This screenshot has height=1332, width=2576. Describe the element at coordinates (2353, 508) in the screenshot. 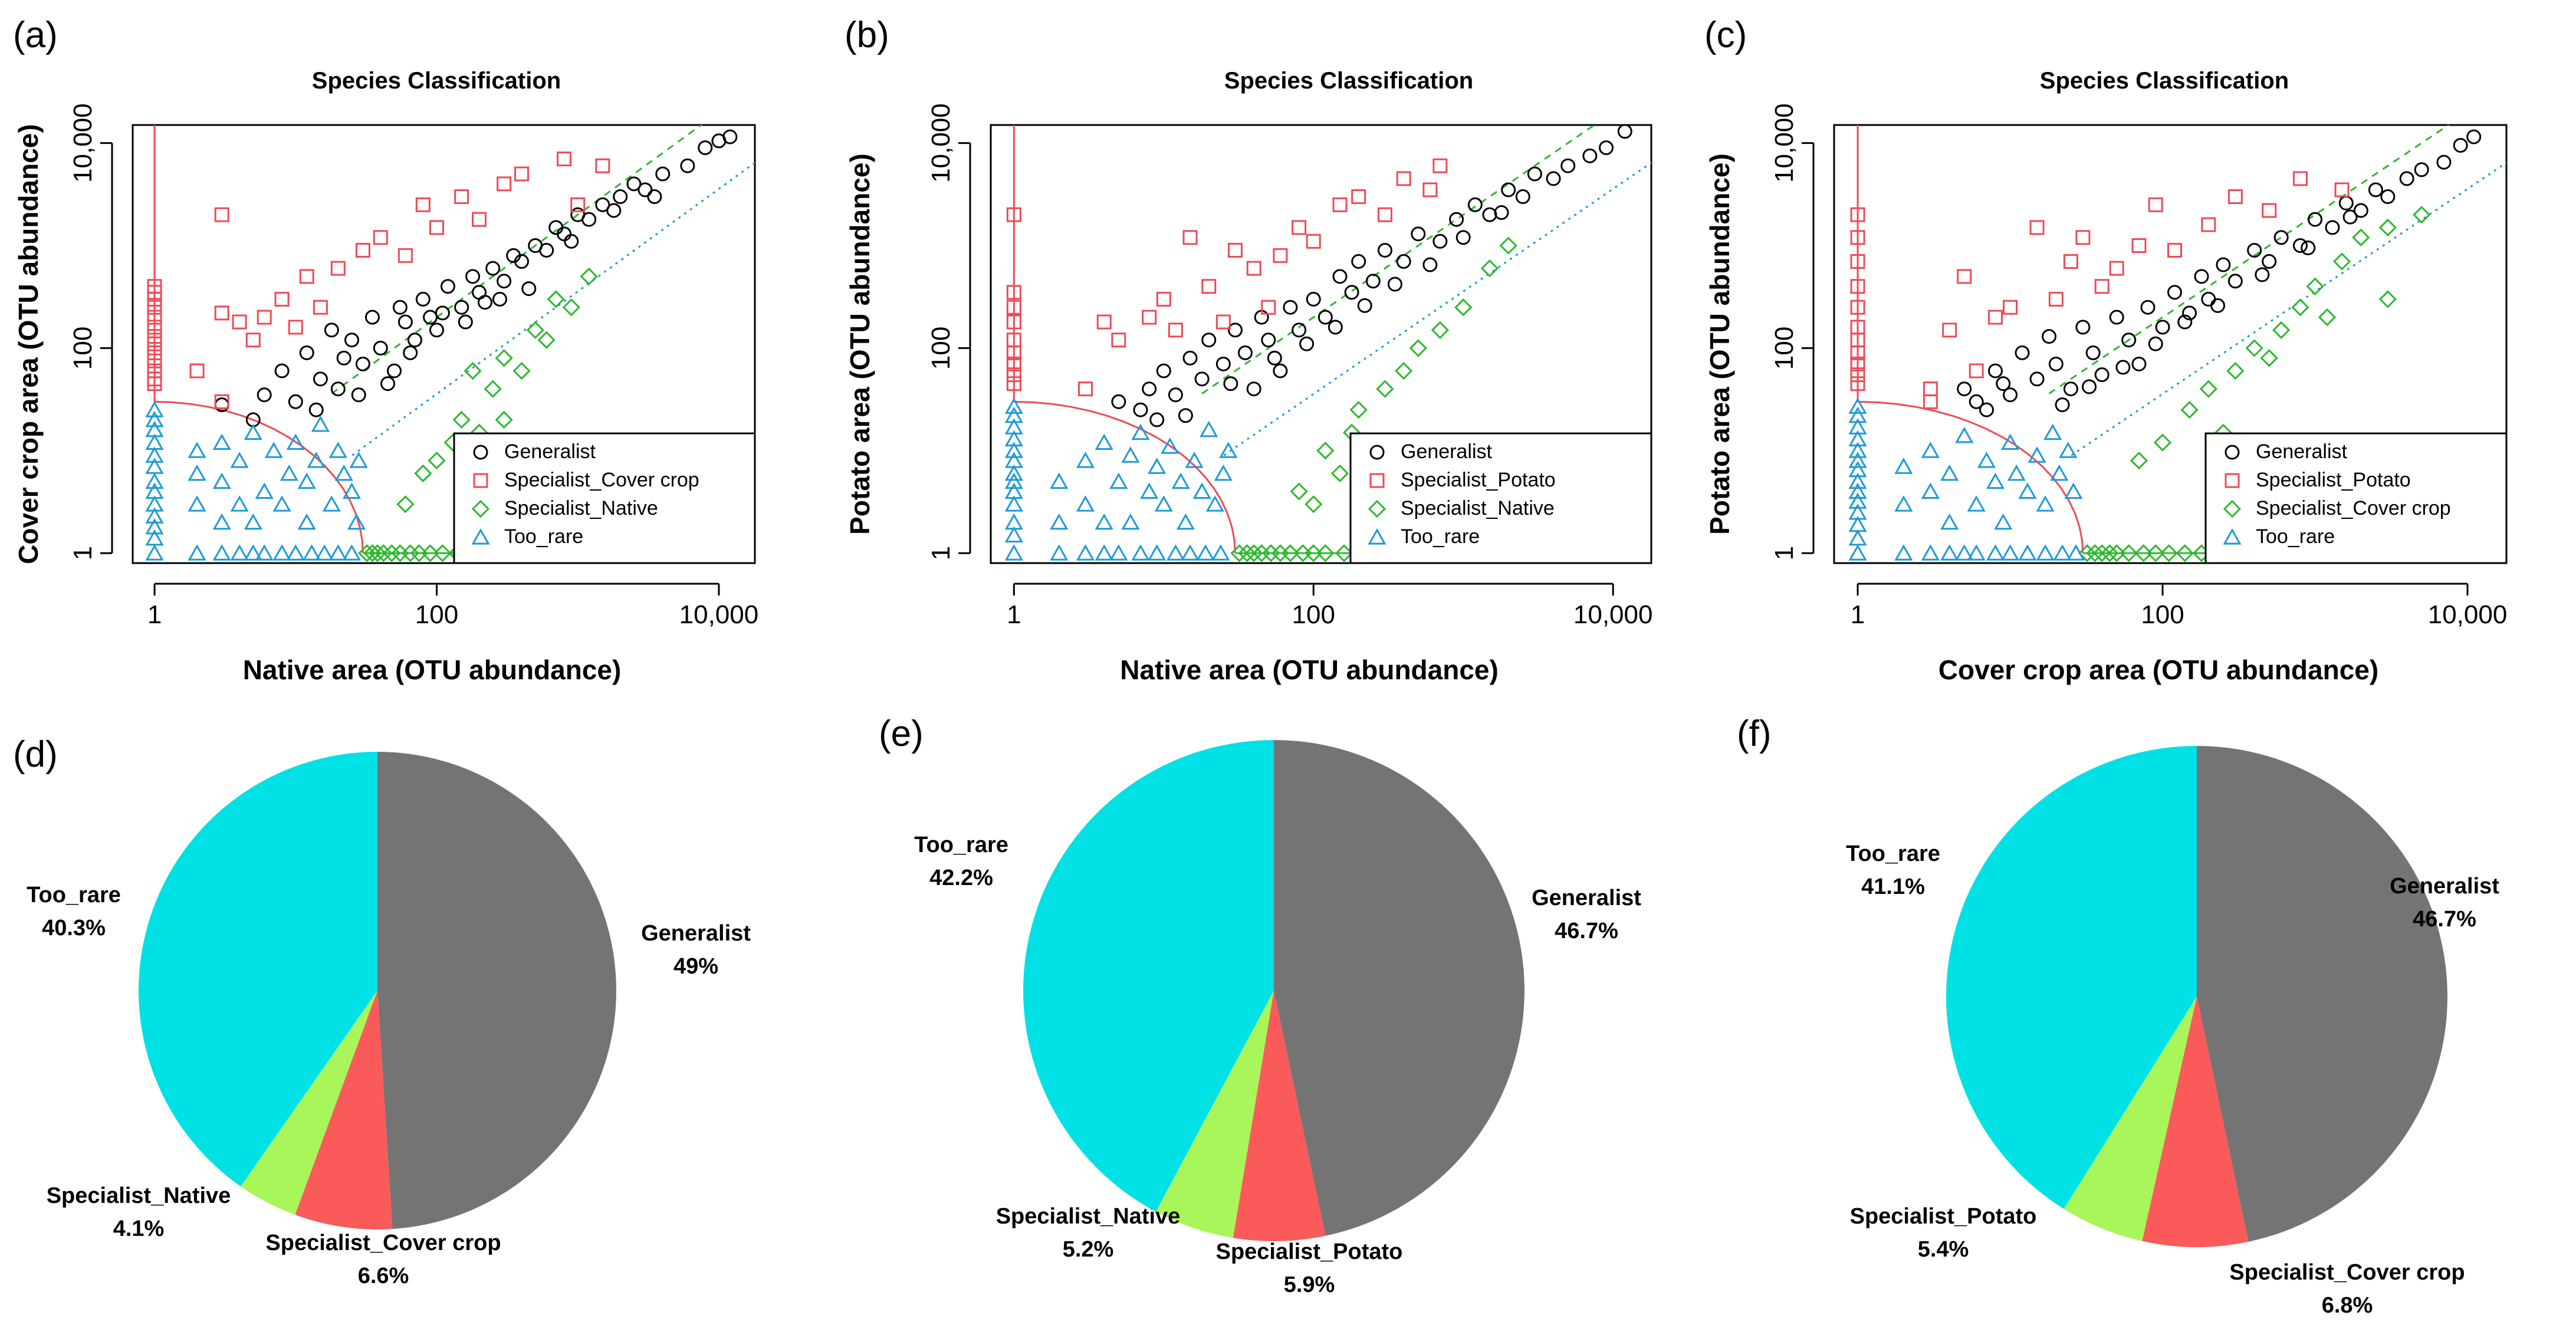

I see `legend-label: Specialist_Cover crop` at that location.